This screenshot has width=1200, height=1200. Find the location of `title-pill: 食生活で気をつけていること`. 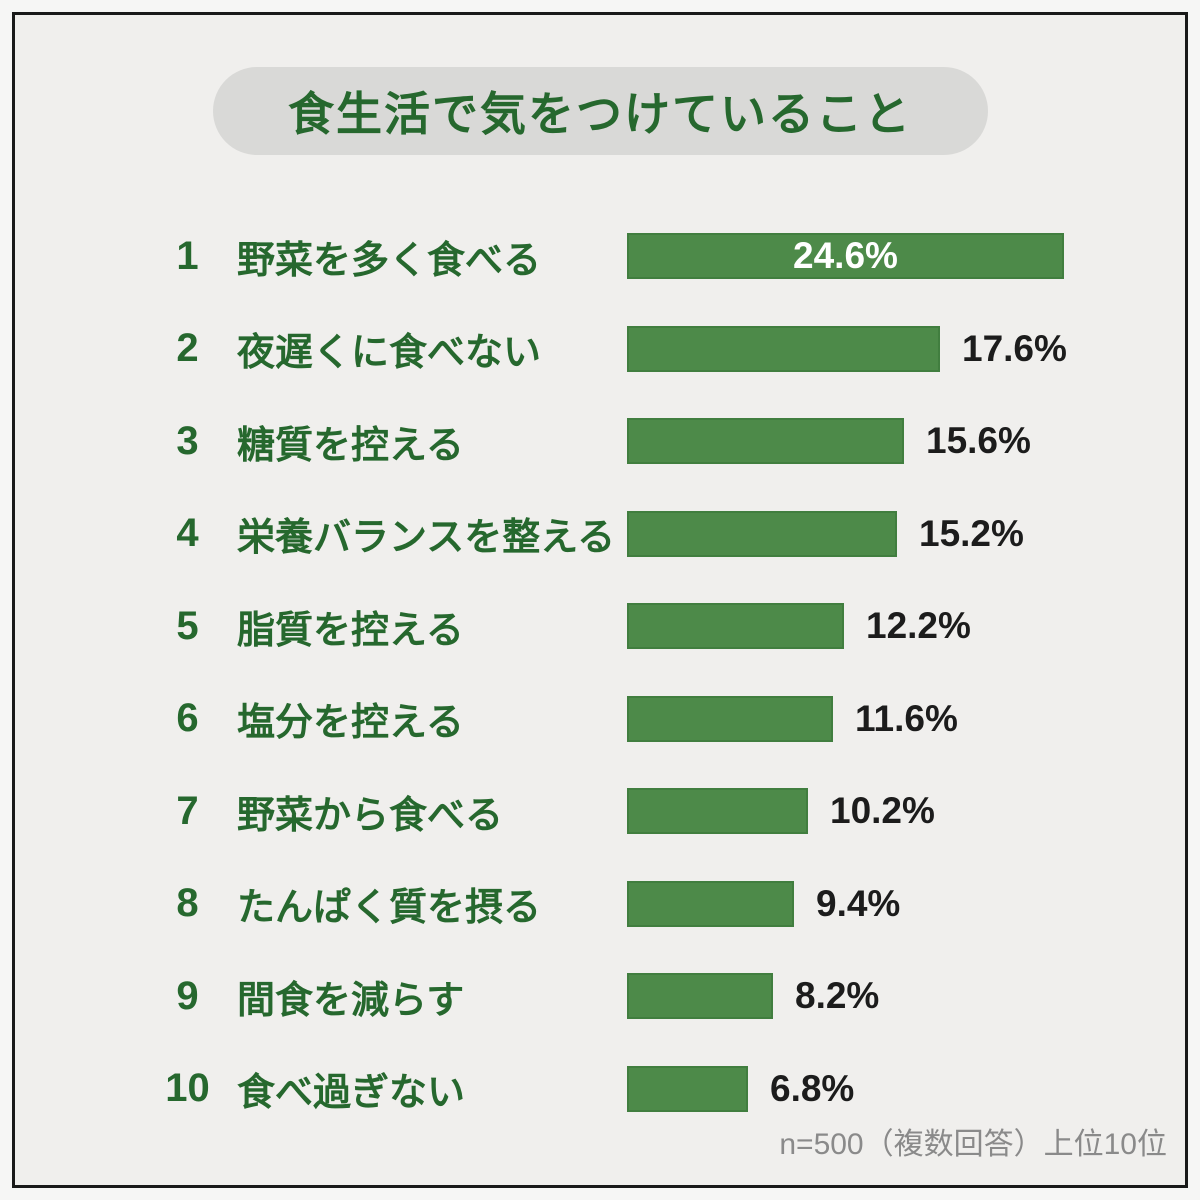

title-pill: 食生活で気をつけていること is located at coordinates (600, 111).